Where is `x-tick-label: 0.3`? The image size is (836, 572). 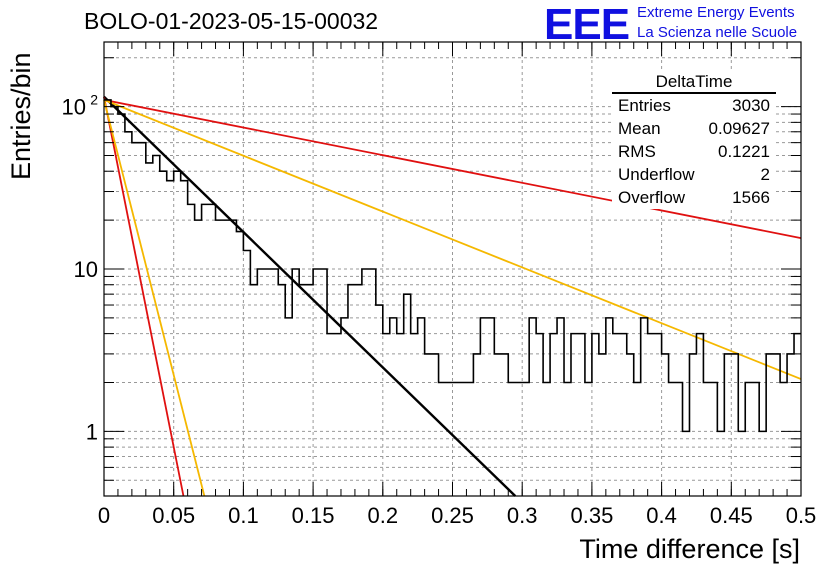
x-tick-label: 0.3 is located at coordinates (522, 515).